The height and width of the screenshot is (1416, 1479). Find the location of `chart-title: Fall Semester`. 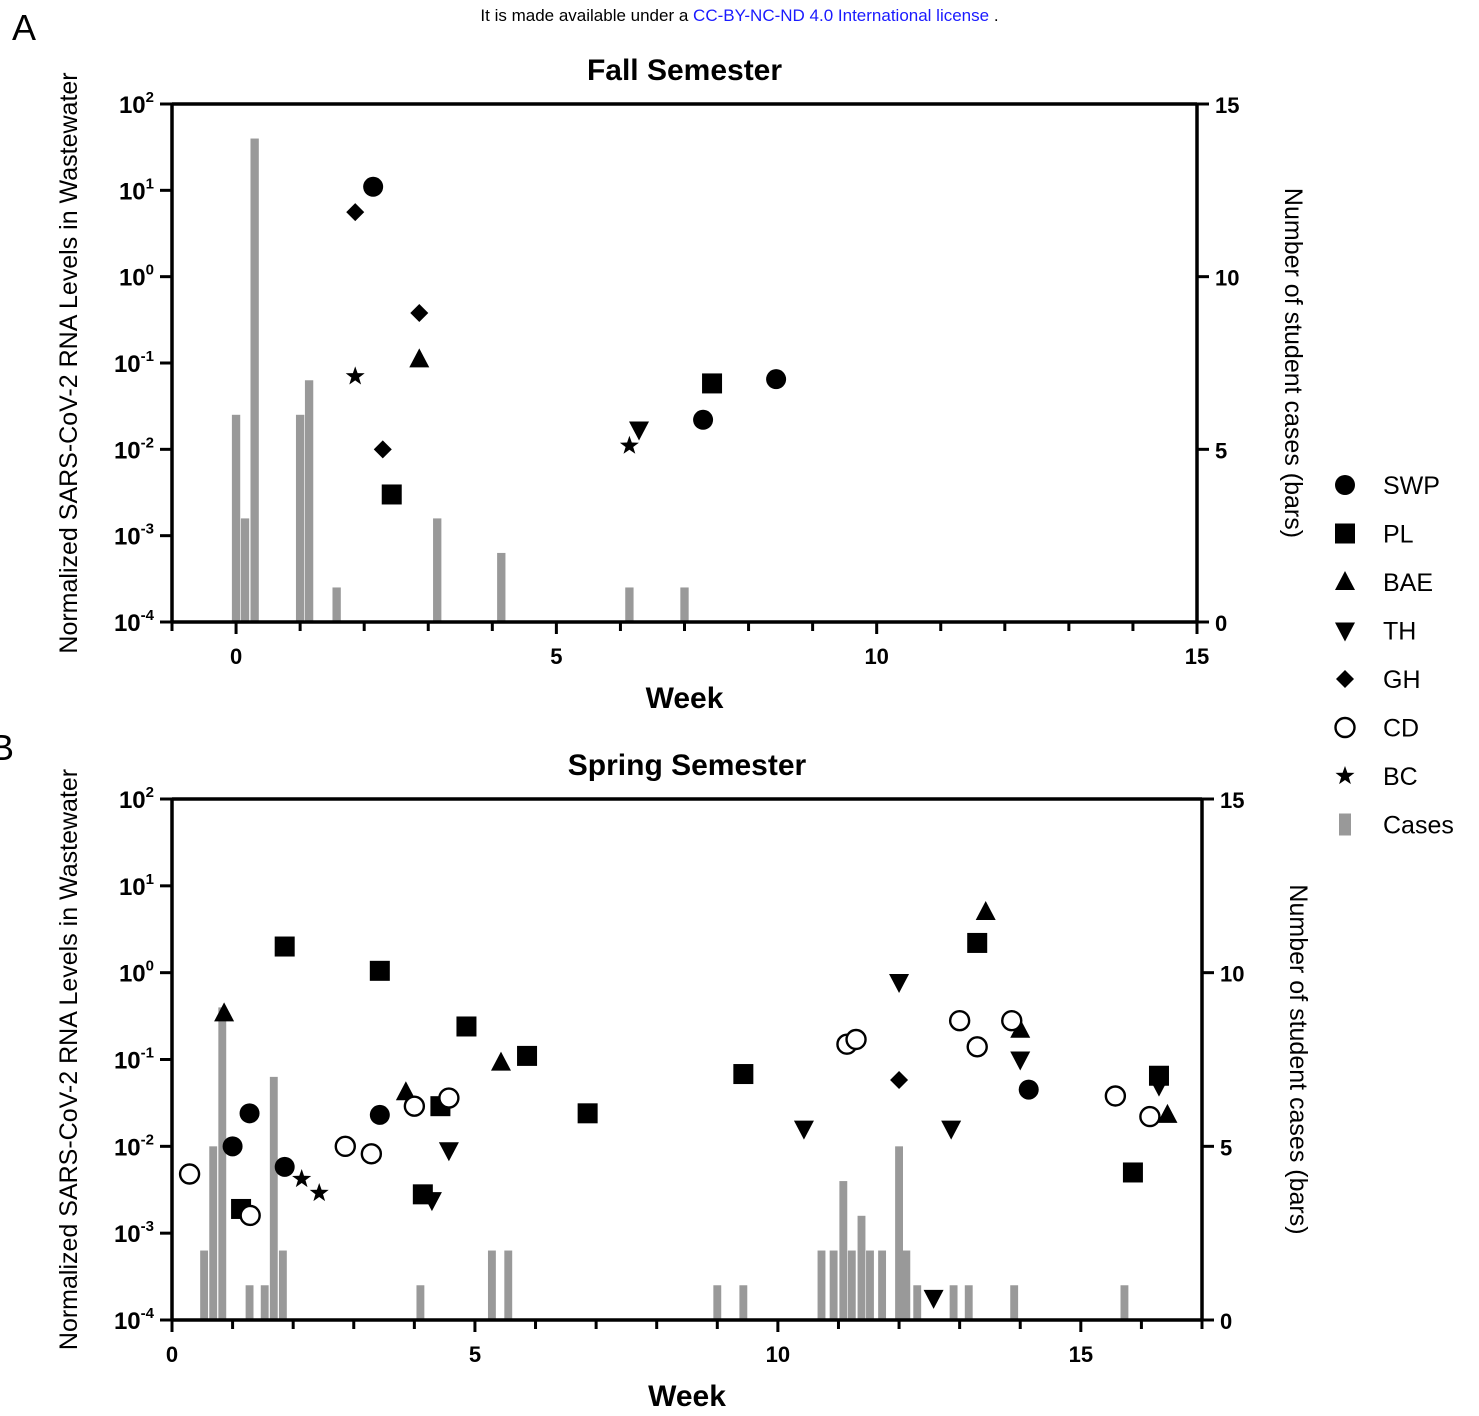

chart-title: Fall Semester is located at coordinates (684, 70).